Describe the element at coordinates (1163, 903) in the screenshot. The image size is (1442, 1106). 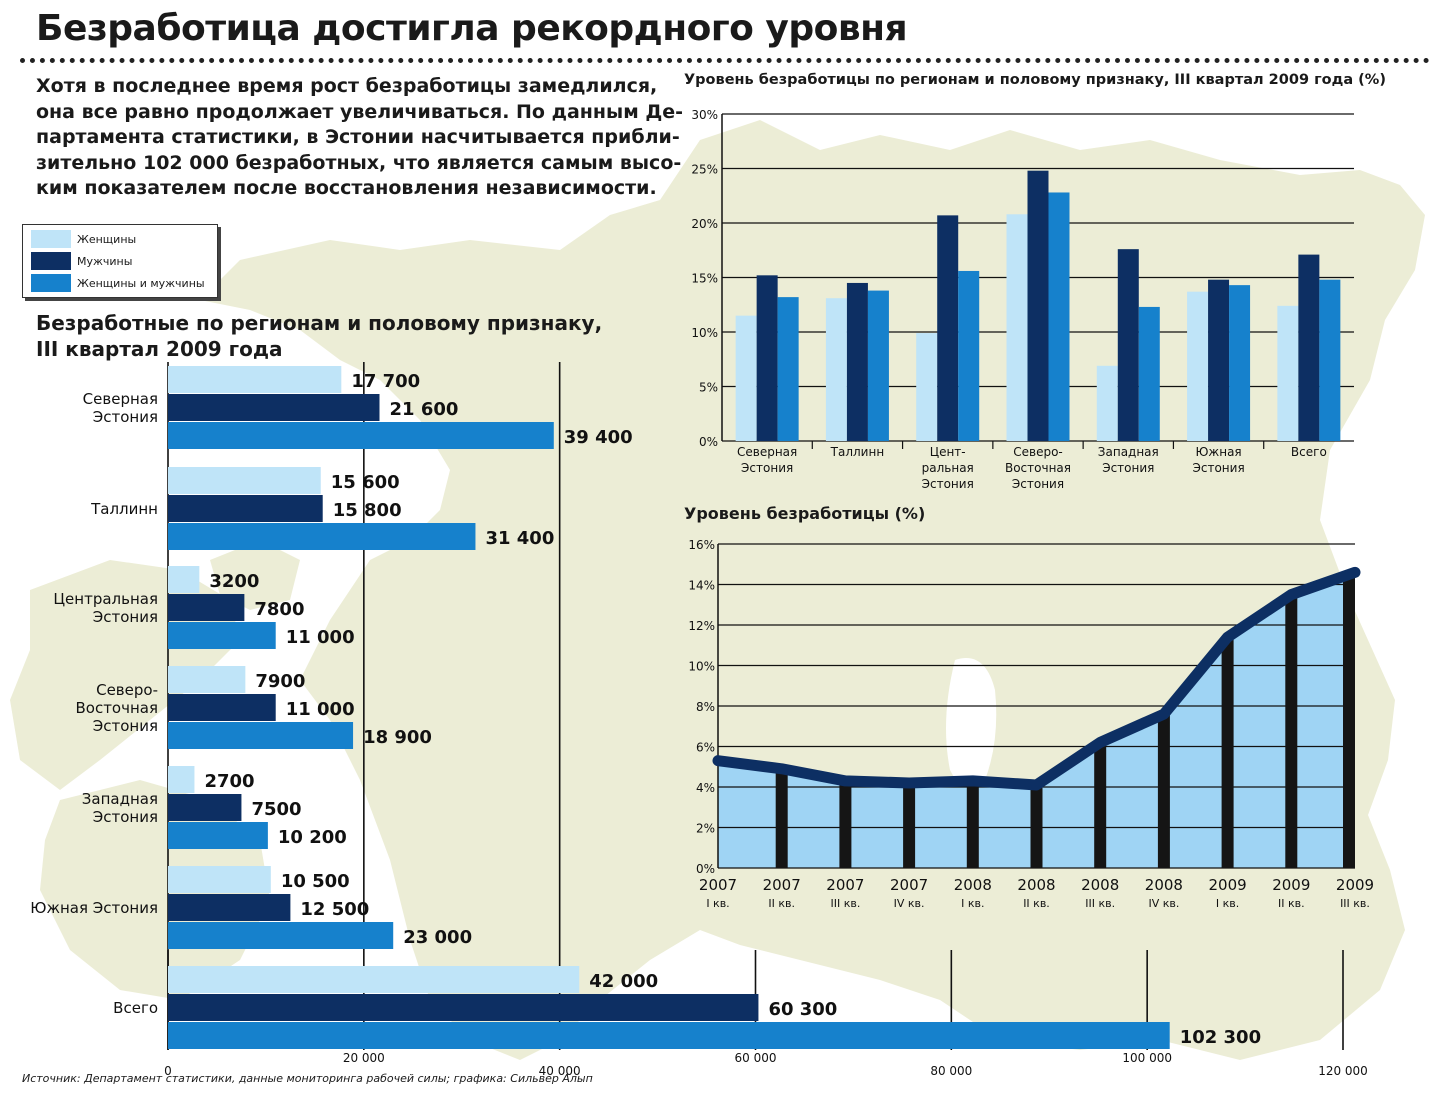
I see `x-tick-quarter: IV кв.` at that location.